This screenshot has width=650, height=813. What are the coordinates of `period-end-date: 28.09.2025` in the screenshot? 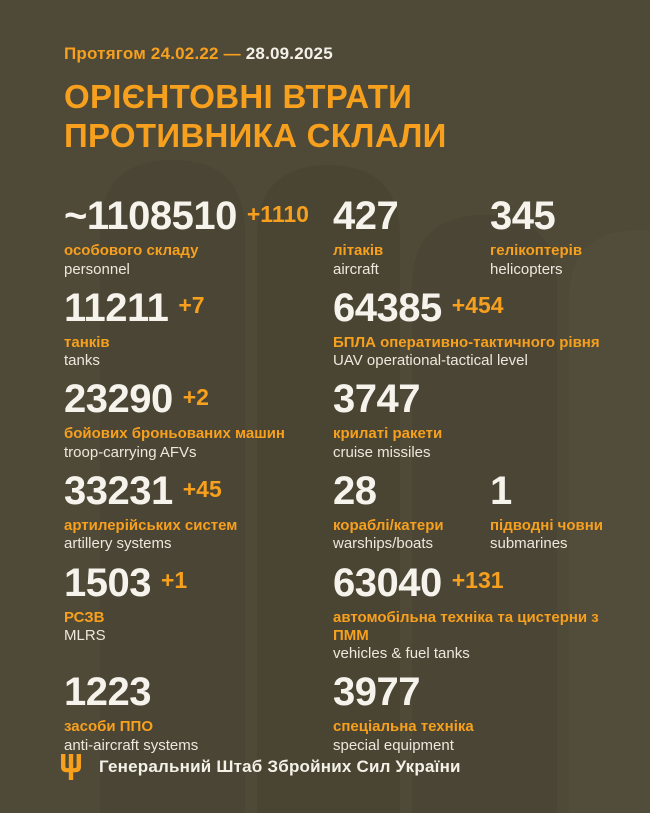 It's located at (289, 53).